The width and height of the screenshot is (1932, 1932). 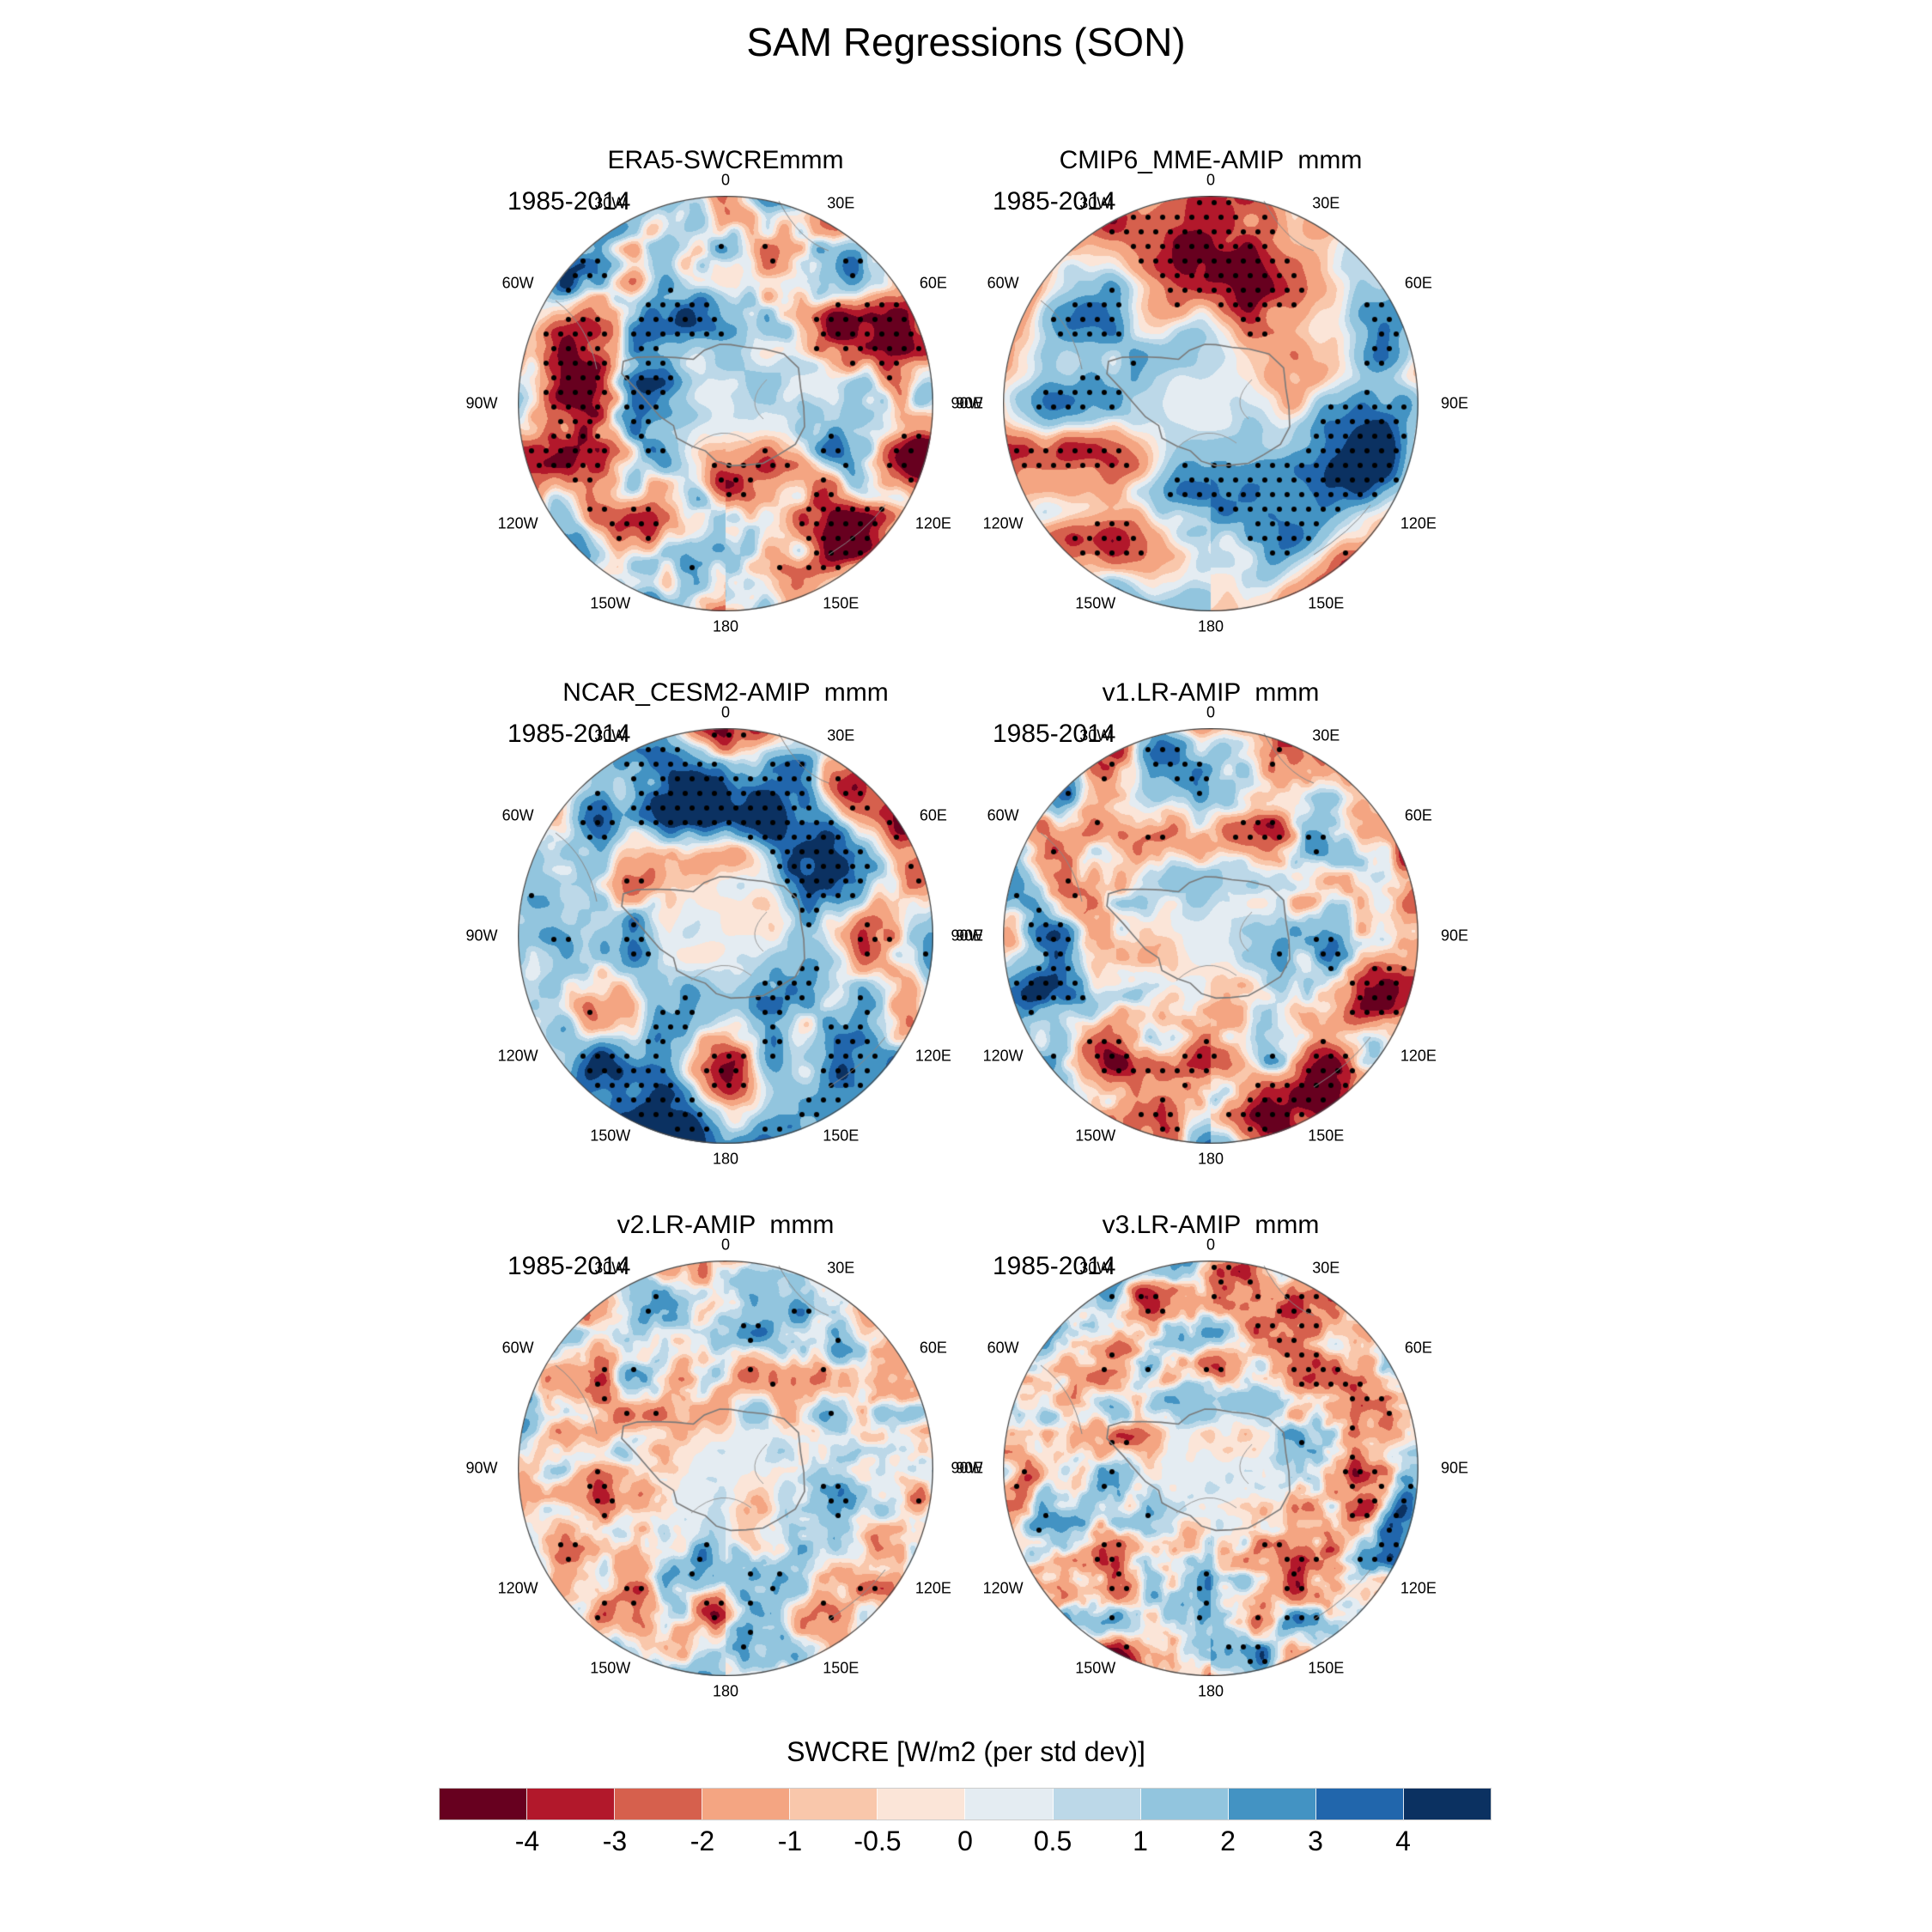 I want to click on colorbar-tick--4: -4, so click(x=527, y=1841).